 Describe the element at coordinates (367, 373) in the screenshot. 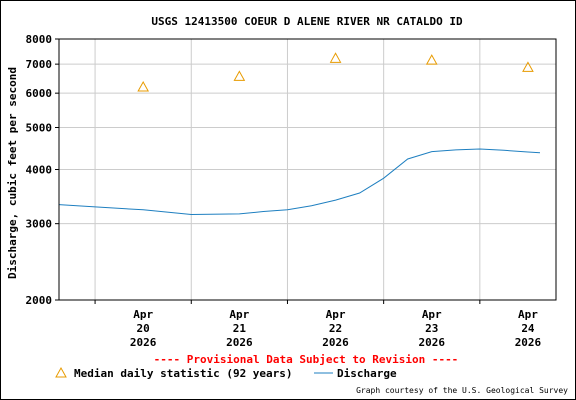

I see `legend-discharge-label: Discharge` at that location.